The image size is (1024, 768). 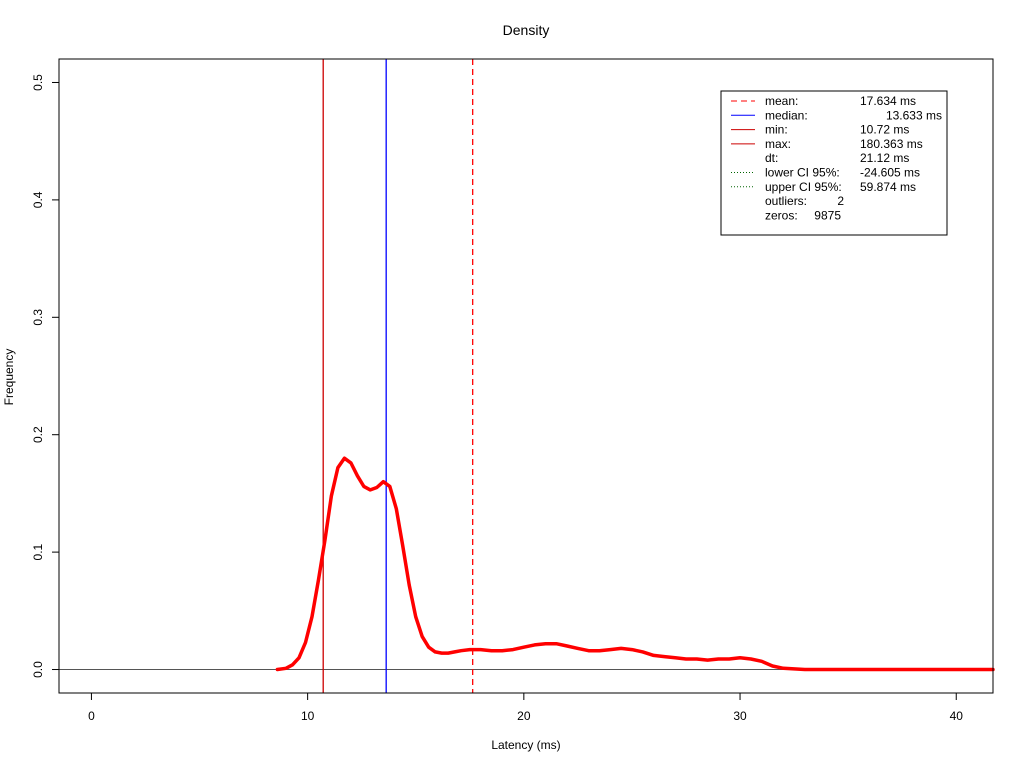 I want to click on x-tick-label: 30, so click(x=740, y=716).